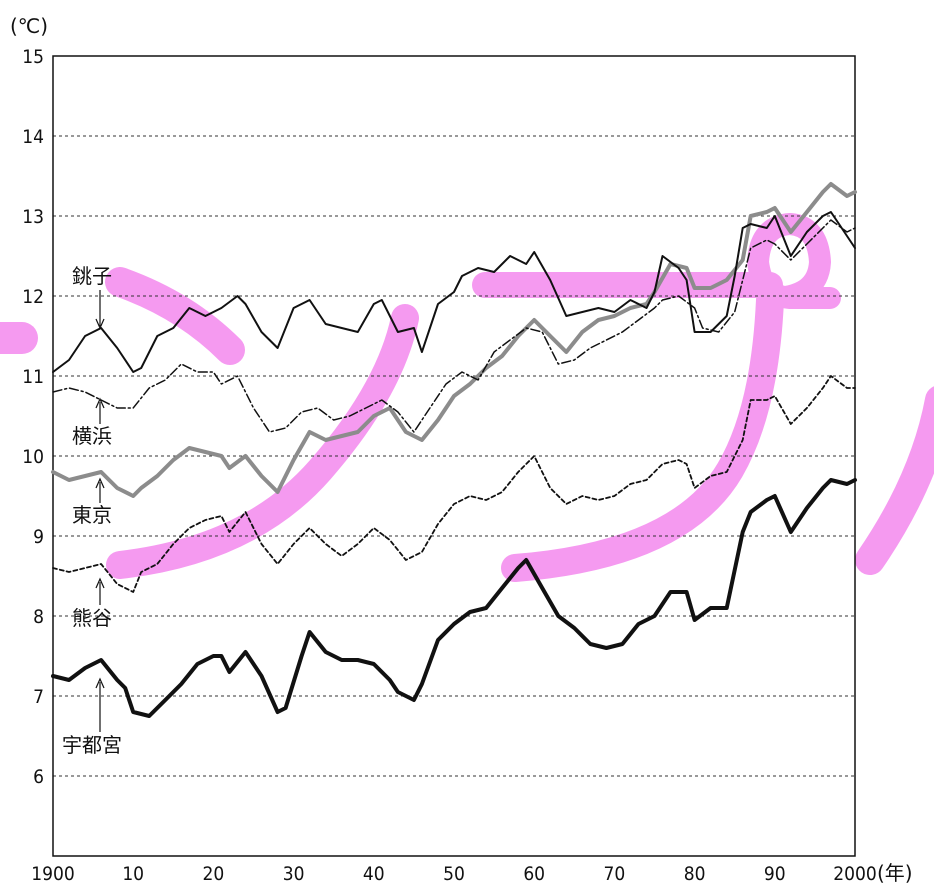 The height and width of the screenshot is (887, 934). Describe the element at coordinates (33, 377) in the screenshot. I see `y-tick-label: 11` at that location.